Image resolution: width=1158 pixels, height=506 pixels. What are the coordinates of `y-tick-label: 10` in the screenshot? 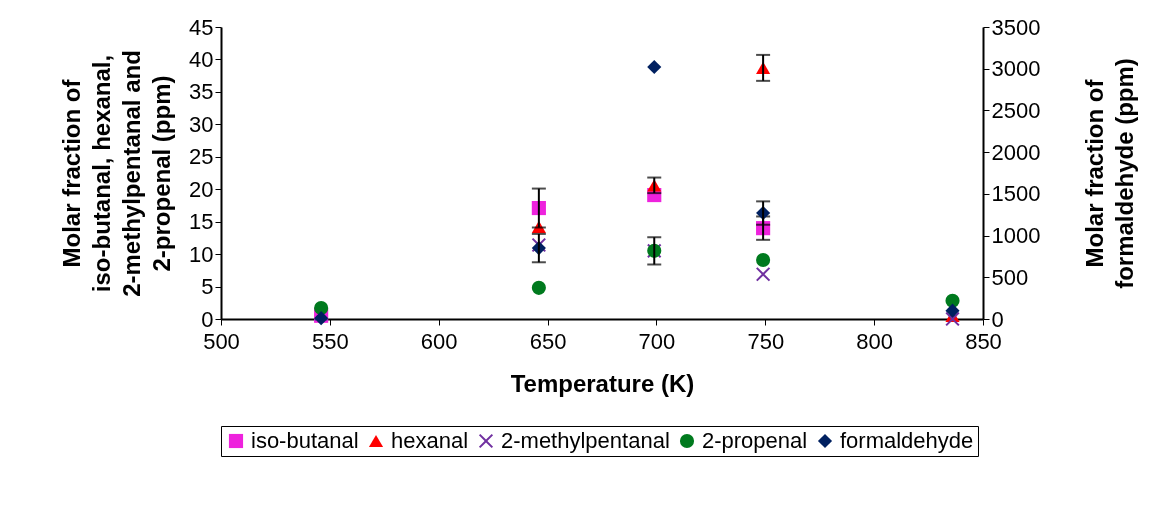 It's located at (201, 254).